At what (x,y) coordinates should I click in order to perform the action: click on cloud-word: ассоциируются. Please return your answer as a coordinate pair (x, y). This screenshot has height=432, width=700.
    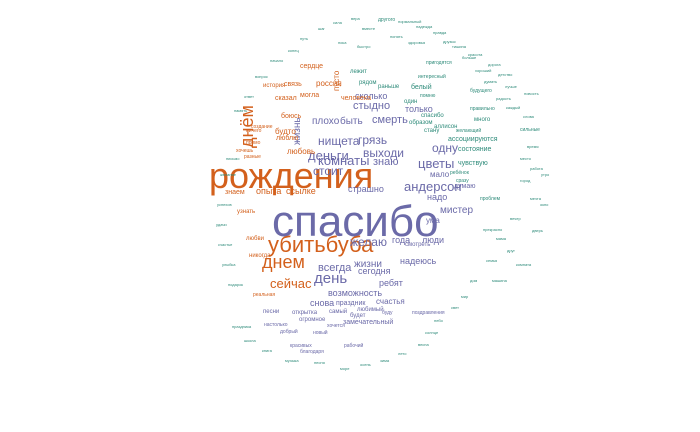
    Looking at the image, I should click on (473, 139).